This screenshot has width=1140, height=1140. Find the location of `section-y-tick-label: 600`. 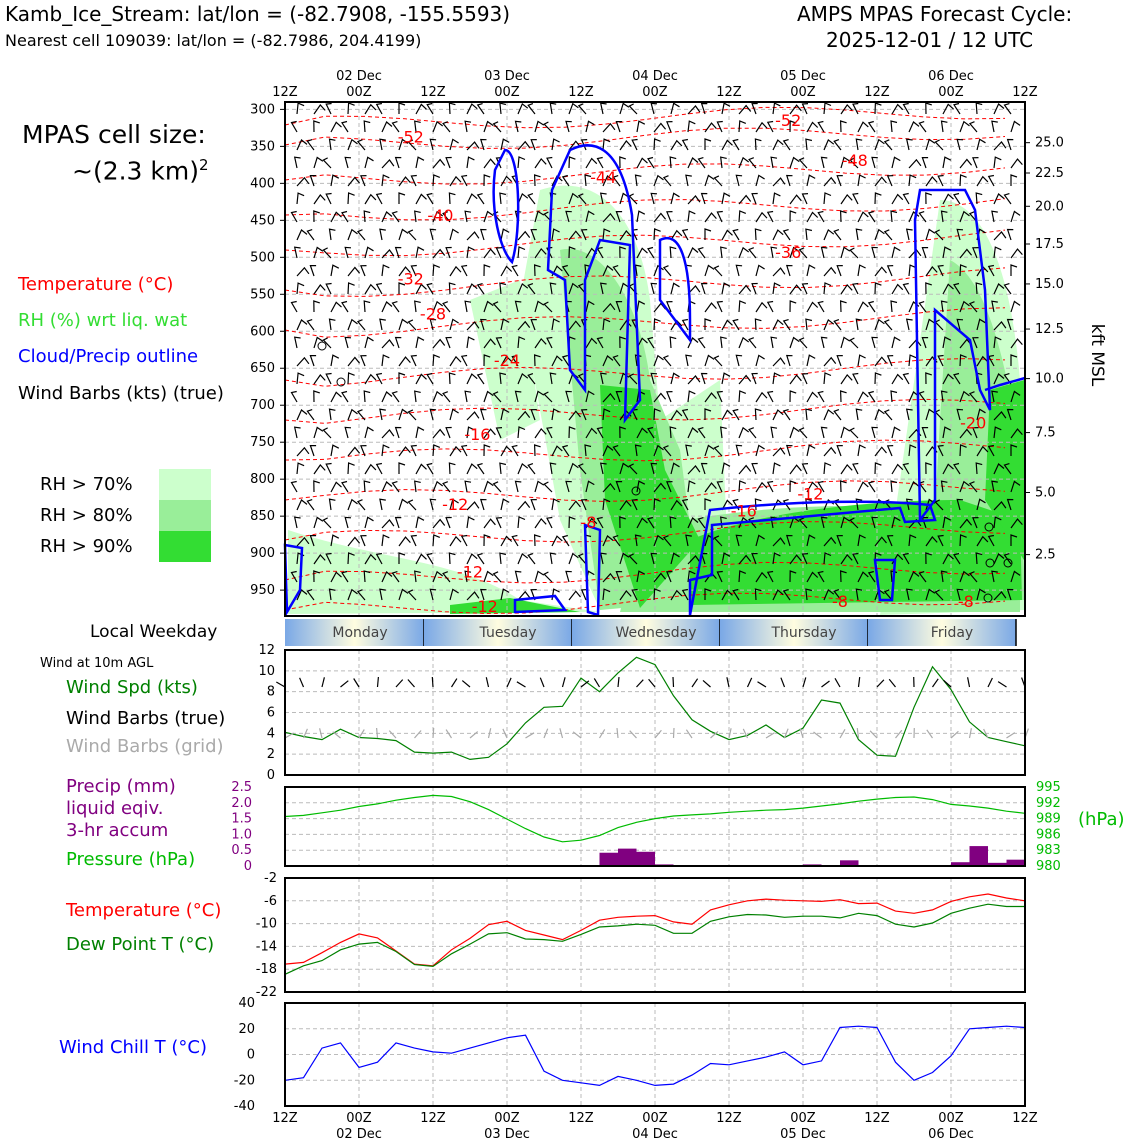

section-y-tick-label: 600 is located at coordinates (262, 331).